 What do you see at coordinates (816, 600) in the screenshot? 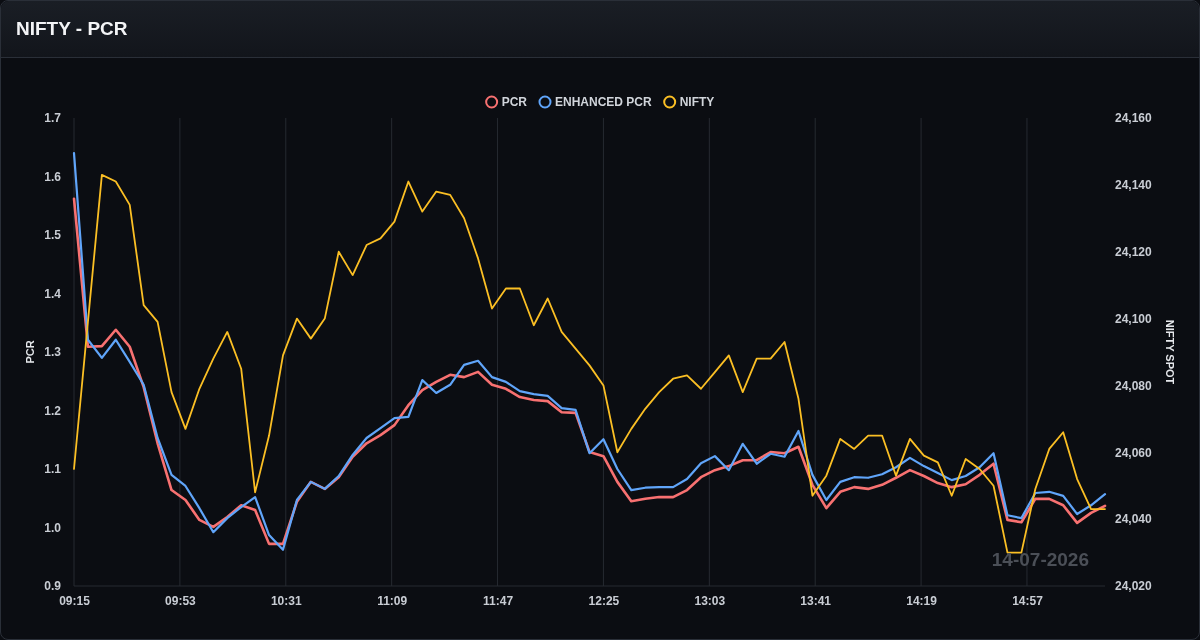
I see `x-tick-label: 13:41` at bounding box center [816, 600].